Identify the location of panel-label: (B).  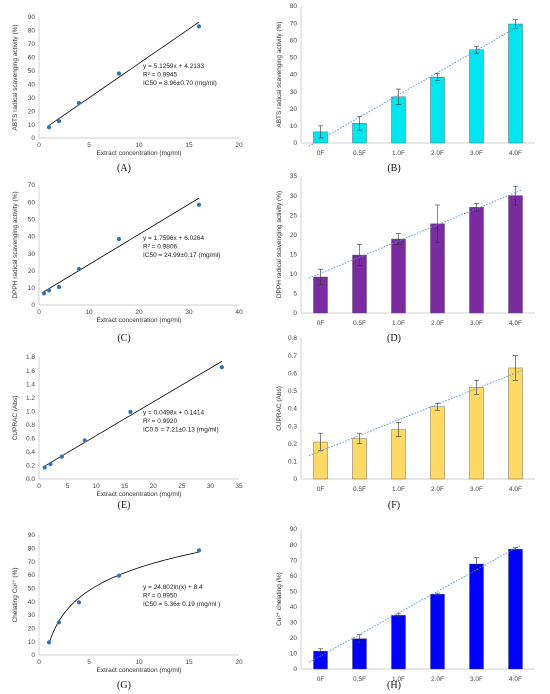
(393, 168).